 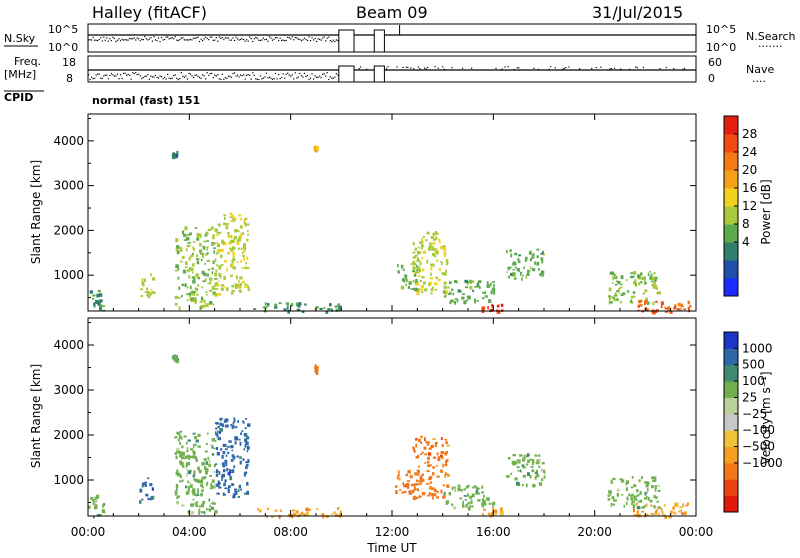 What do you see at coordinates (731, 422) in the screenshot?
I see `colorbar-frame` at bounding box center [731, 422].